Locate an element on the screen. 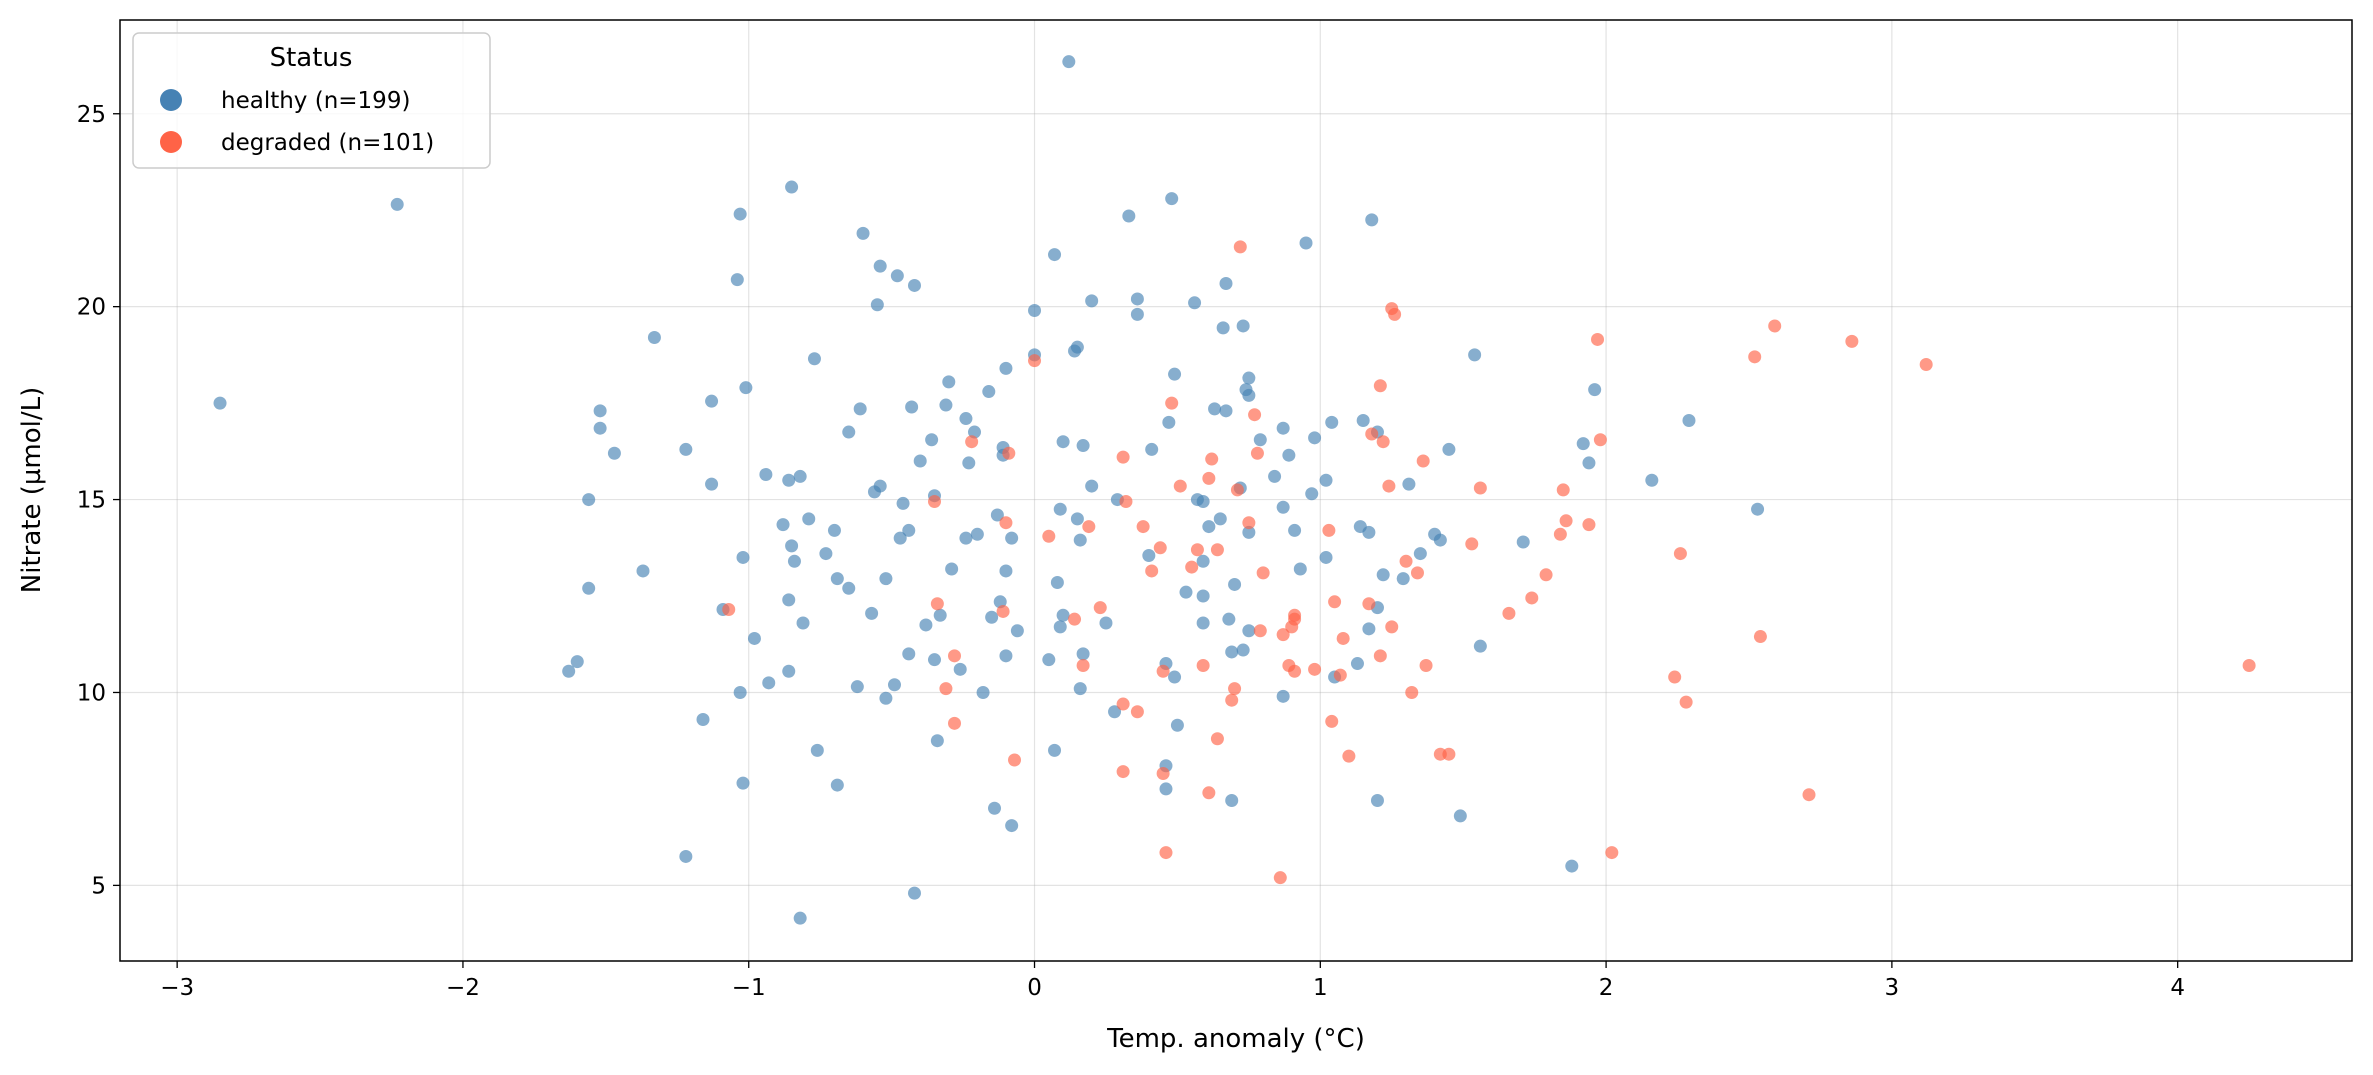 Image resolution: width=2373 pixels, height=1075 pixels. y-tick-label: 25 is located at coordinates (91, 115).